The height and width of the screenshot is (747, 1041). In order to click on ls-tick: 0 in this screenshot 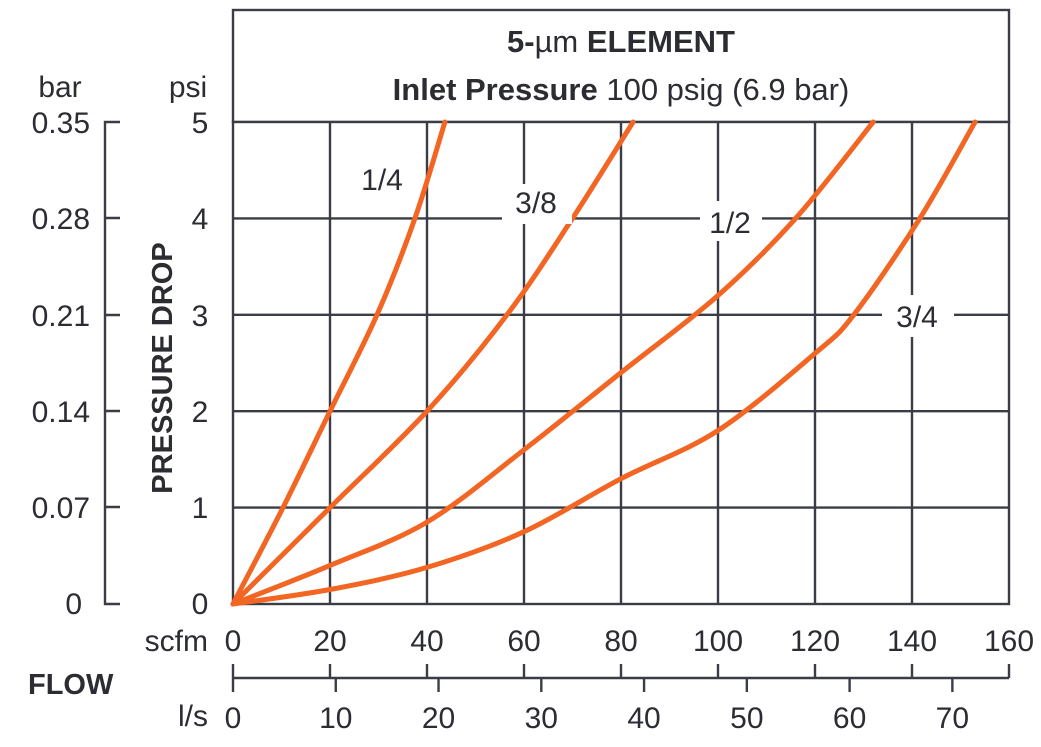, I will do `click(233, 718)`.